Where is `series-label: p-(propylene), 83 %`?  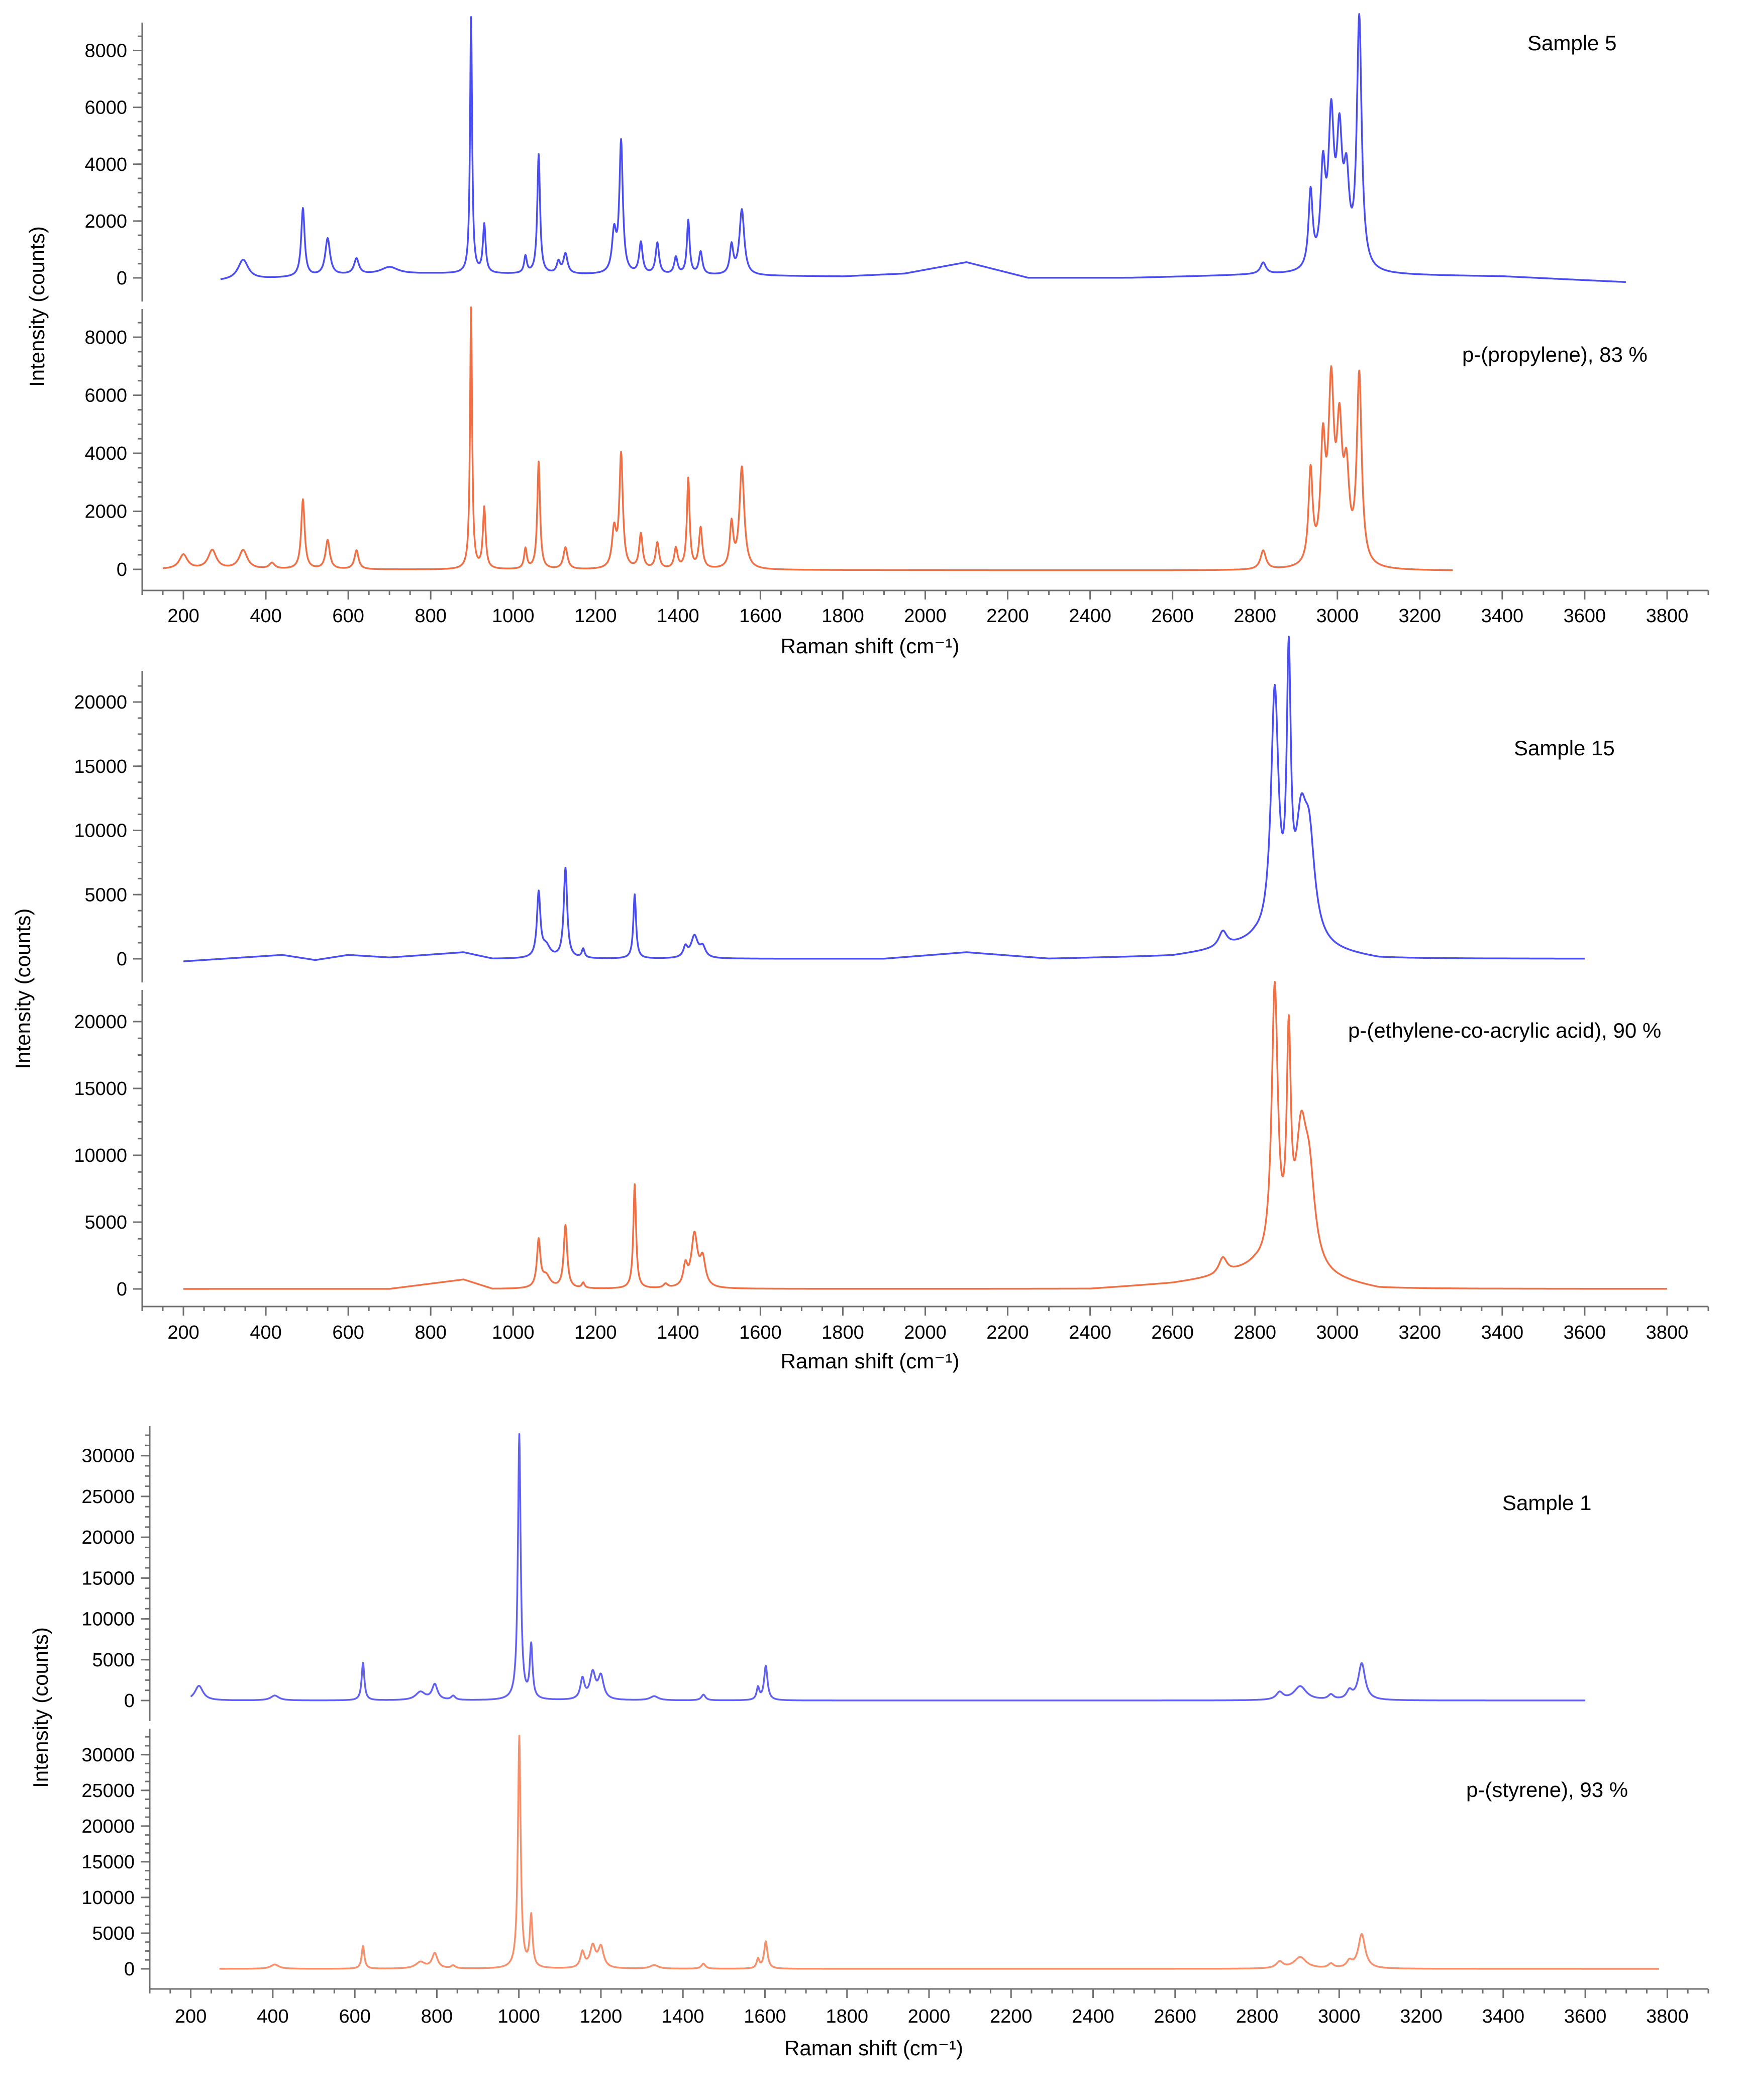
series-label: p-(propylene), 83 % is located at coordinates (1555, 354).